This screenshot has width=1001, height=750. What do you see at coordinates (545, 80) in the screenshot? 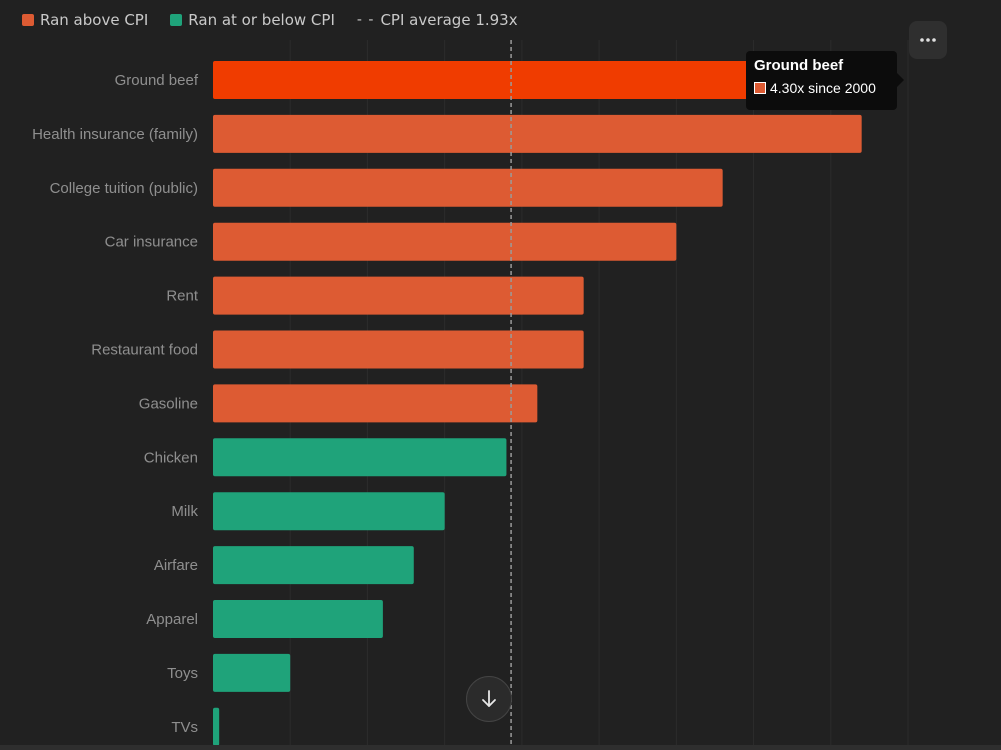
I see `bar-ground-beef` at bounding box center [545, 80].